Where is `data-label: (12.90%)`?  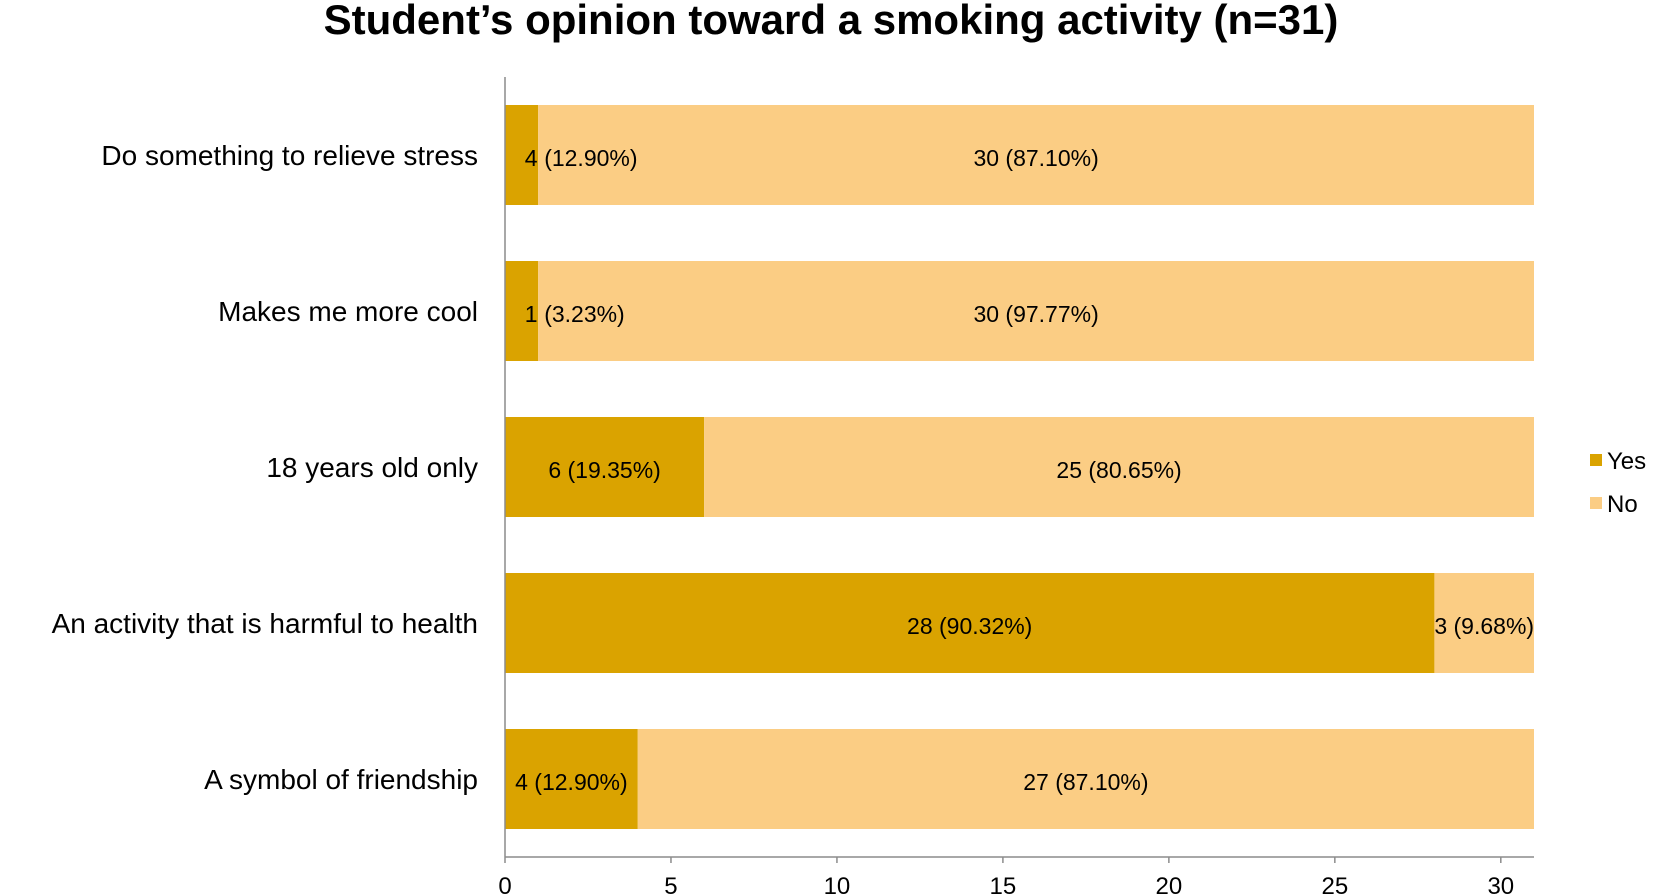 data-label: (12.90%) is located at coordinates (590, 158).